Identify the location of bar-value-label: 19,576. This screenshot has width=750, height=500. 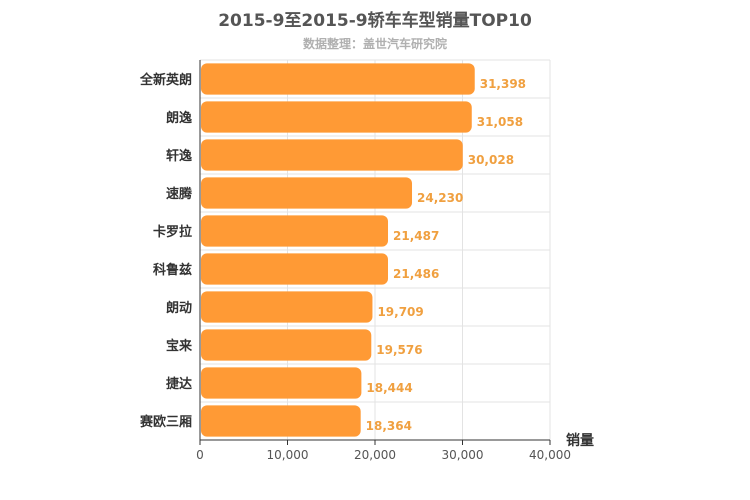
(399, 350).